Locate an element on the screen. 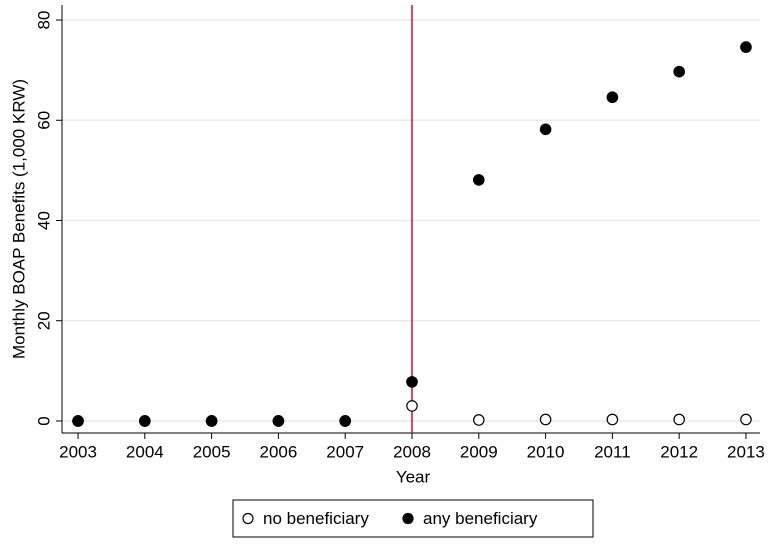 The image size is (772, 556). x-tick-label: 2013 is located at coordinates (746, 451).